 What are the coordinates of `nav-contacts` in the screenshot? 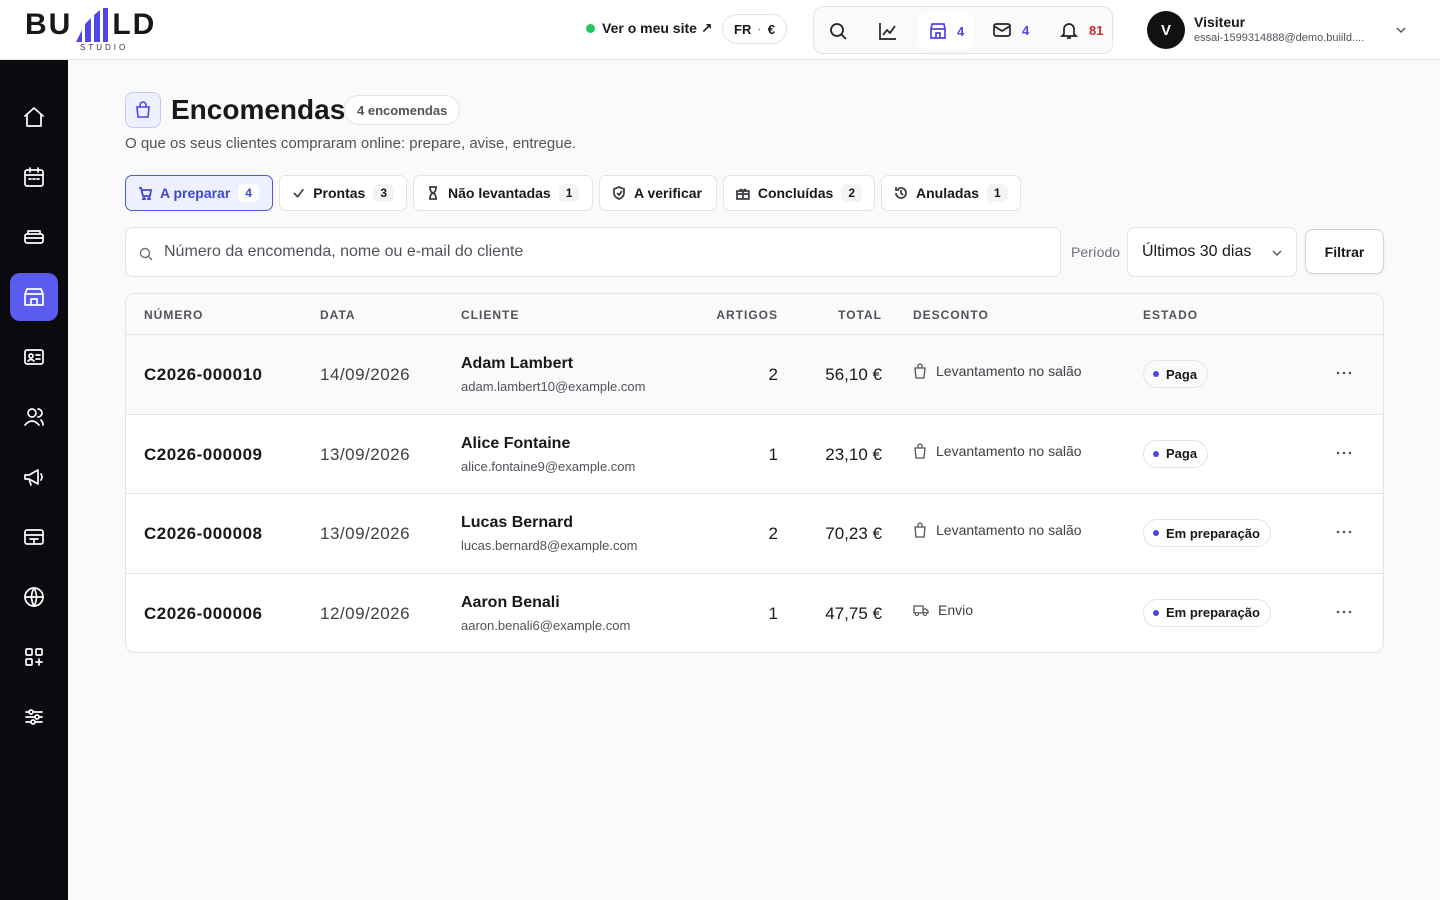 It's located at (34, 357).